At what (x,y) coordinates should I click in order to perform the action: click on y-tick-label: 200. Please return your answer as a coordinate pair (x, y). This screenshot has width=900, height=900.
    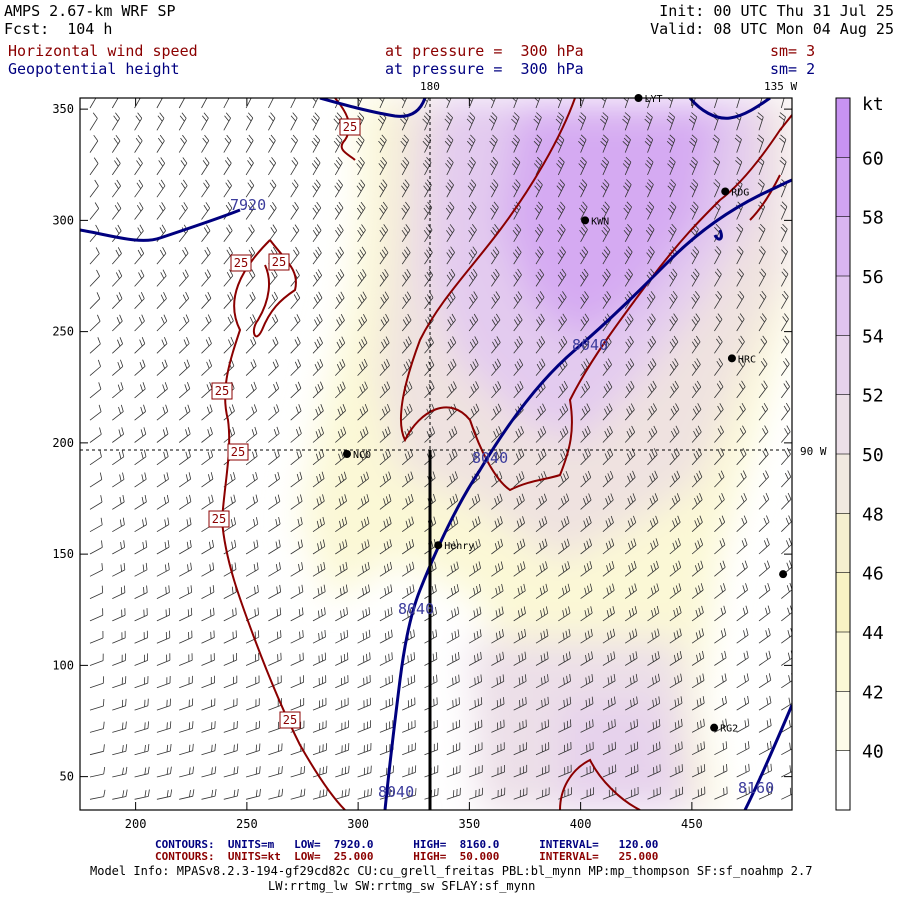
    Looking at the image, I should click on (63, 443).